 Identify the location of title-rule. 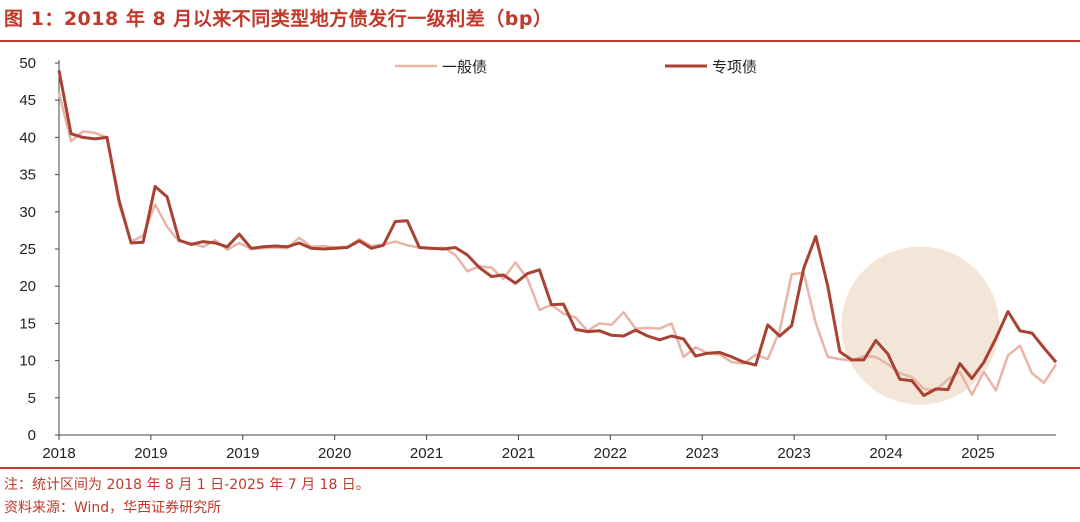
(540, 41).